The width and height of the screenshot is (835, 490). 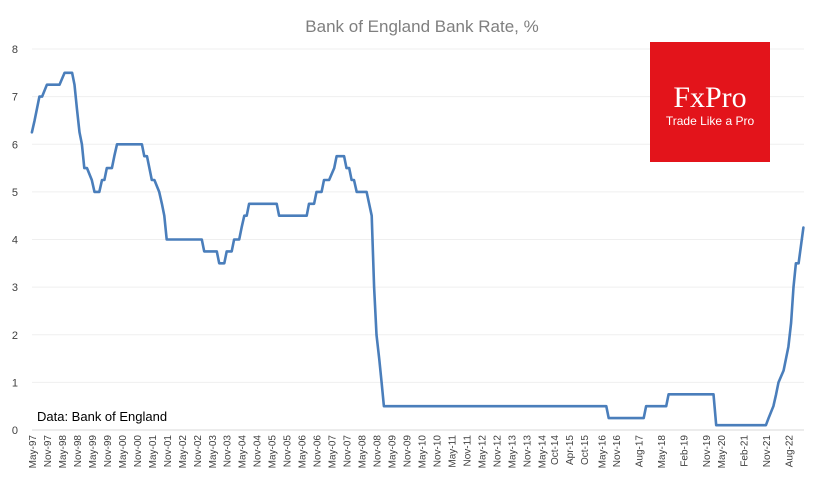 What do you see at coordinates (243, 452) in the screenshot?
I see `x-tick-label: May-04` at bounding box center [243, 452].